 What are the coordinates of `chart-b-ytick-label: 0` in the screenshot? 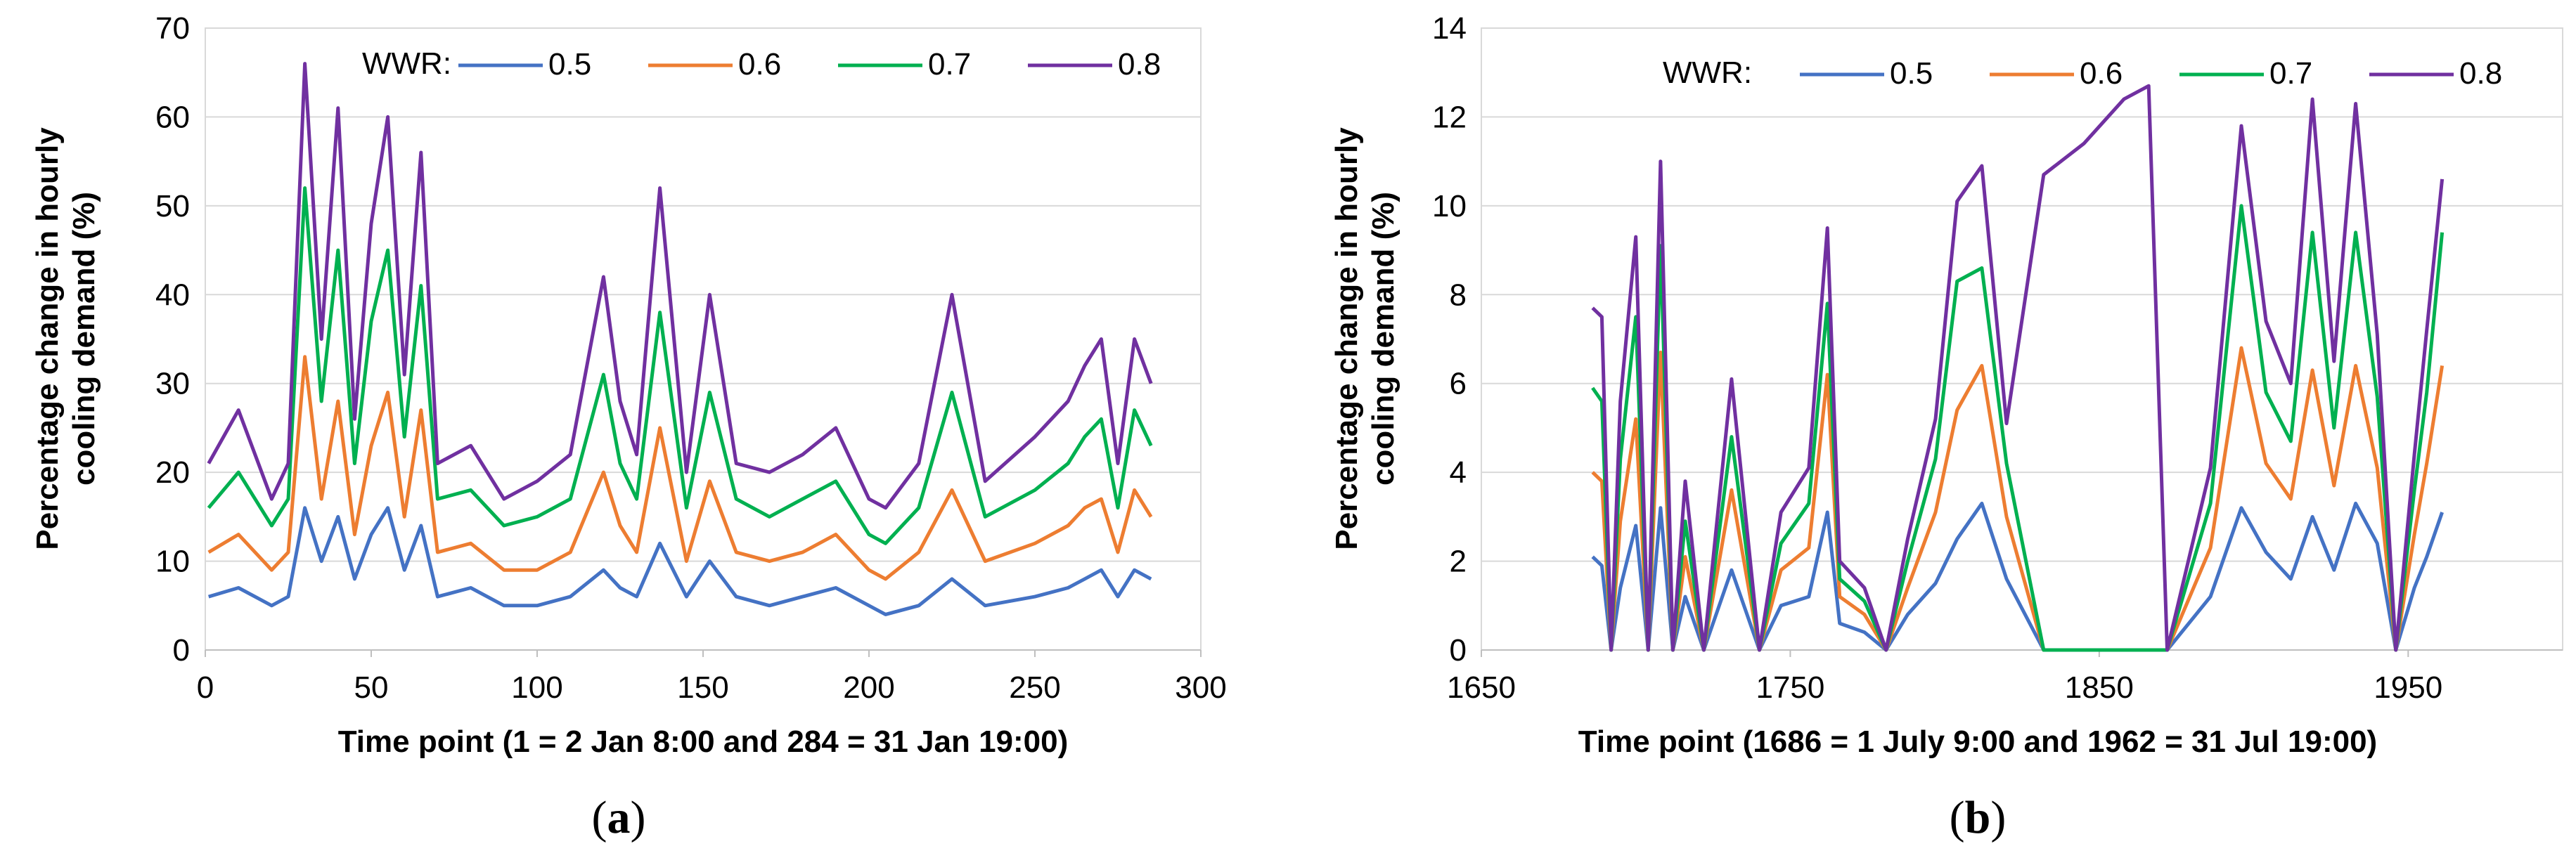 It's located at (1458, 650).